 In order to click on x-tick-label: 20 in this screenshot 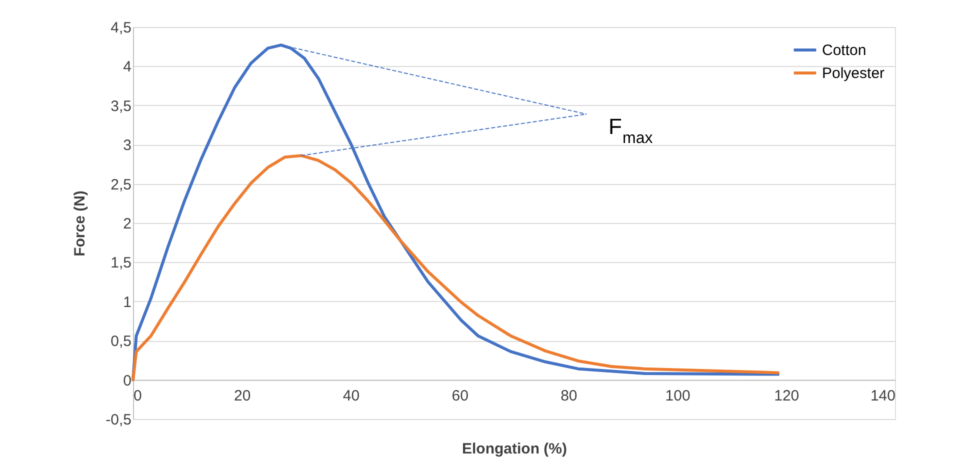, I will do `click(242, 395)`.